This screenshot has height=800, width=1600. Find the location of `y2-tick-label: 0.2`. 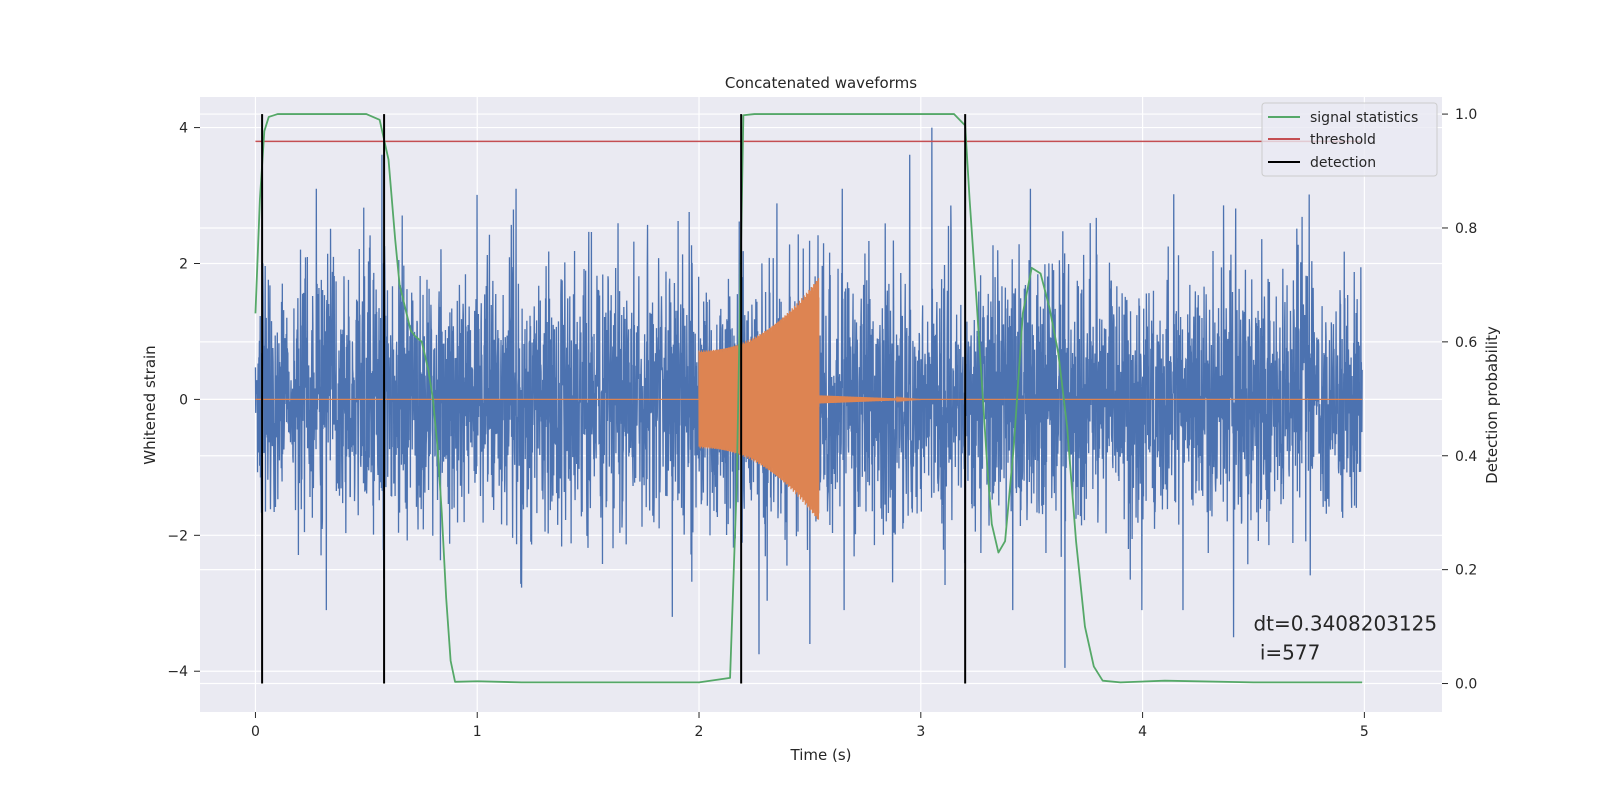

y2-tick-label: 0.2 is located at coordinates (1466, 571).